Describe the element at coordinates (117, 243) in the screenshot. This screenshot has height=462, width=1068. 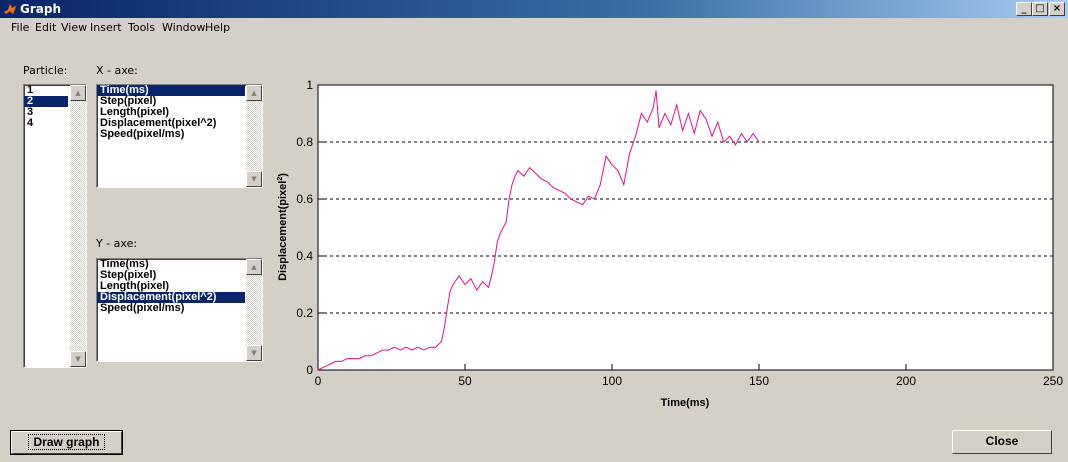
I see `y-axe-label: Y - axe:` at that location.